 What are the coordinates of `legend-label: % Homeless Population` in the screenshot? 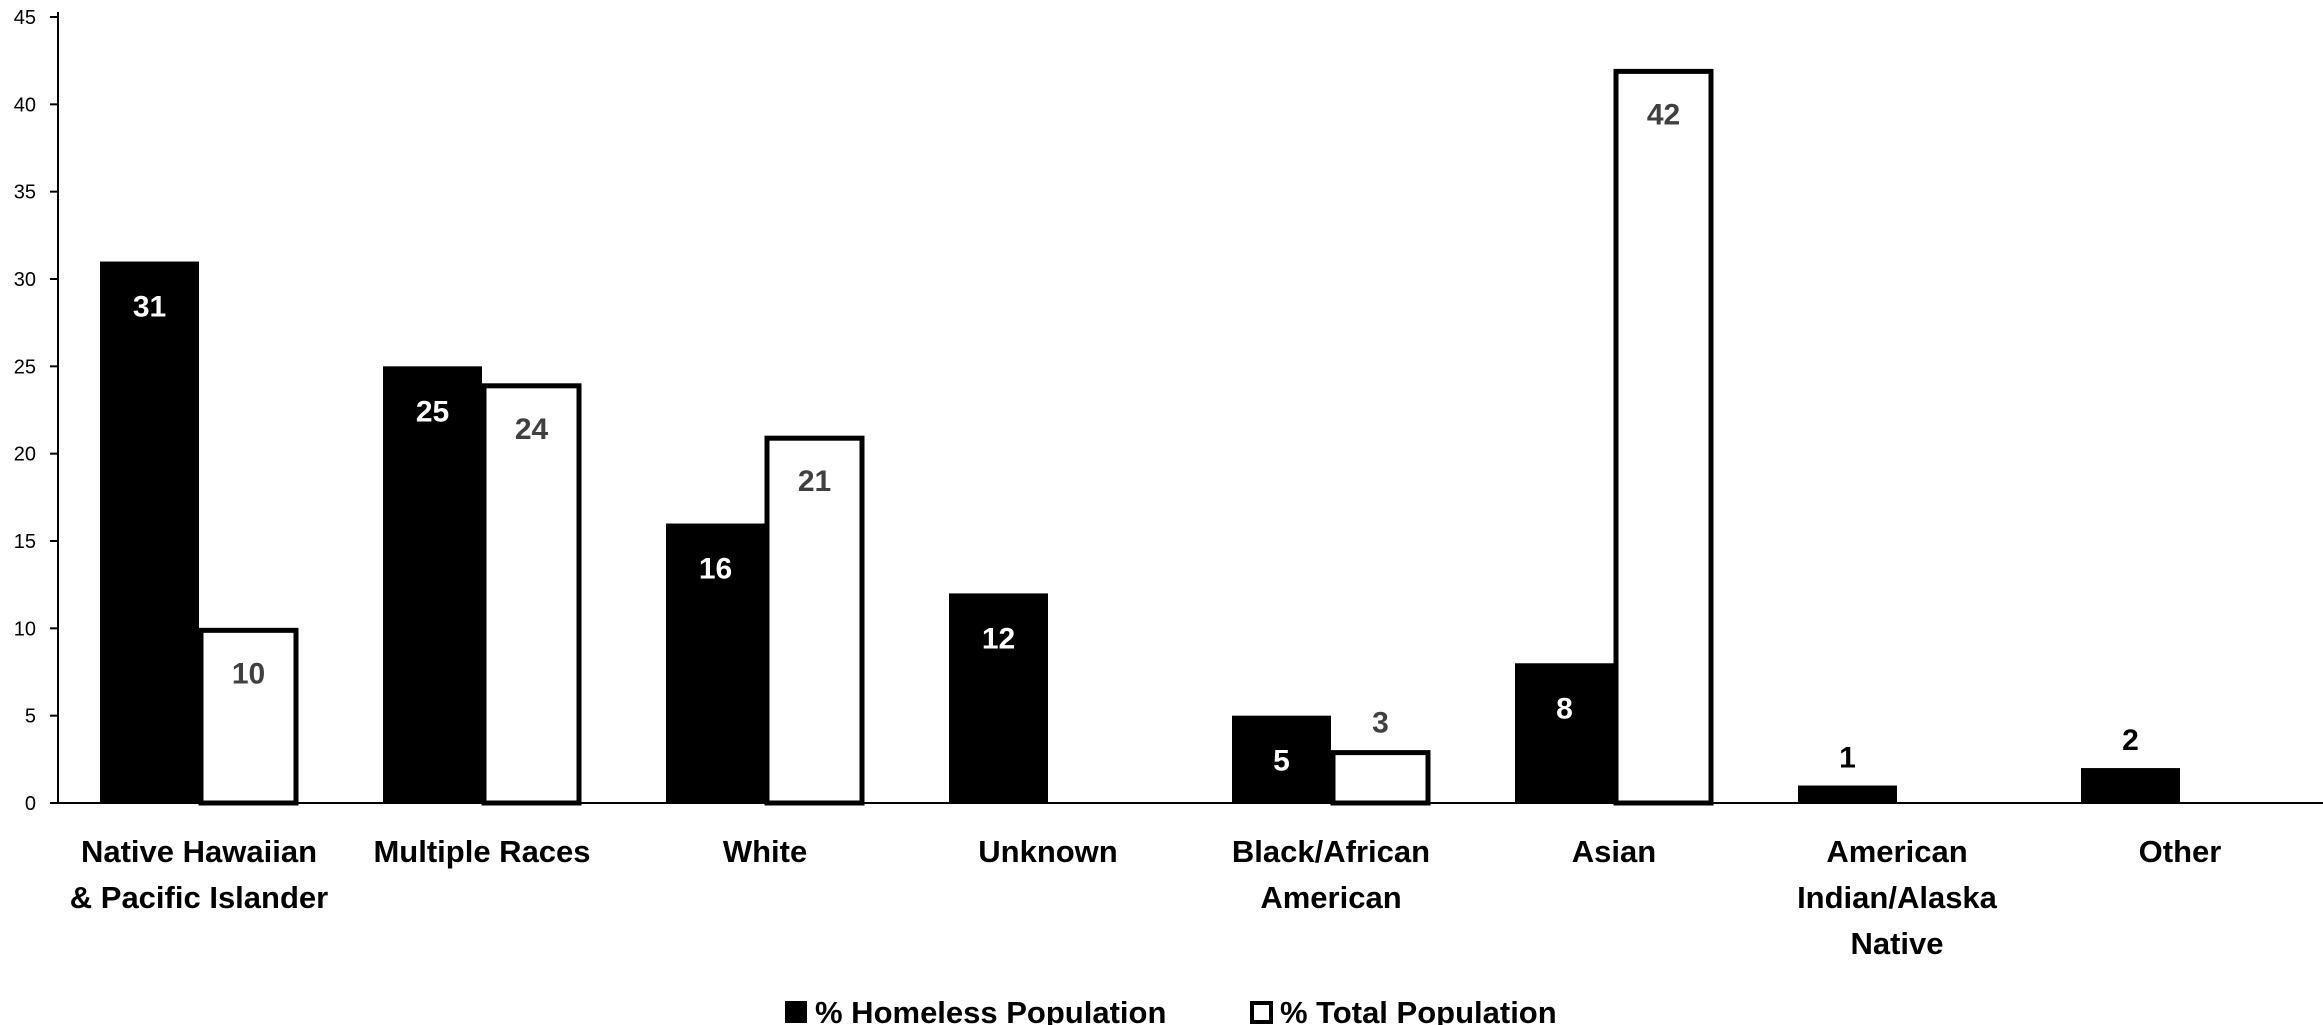 It's located at (990, 1010).